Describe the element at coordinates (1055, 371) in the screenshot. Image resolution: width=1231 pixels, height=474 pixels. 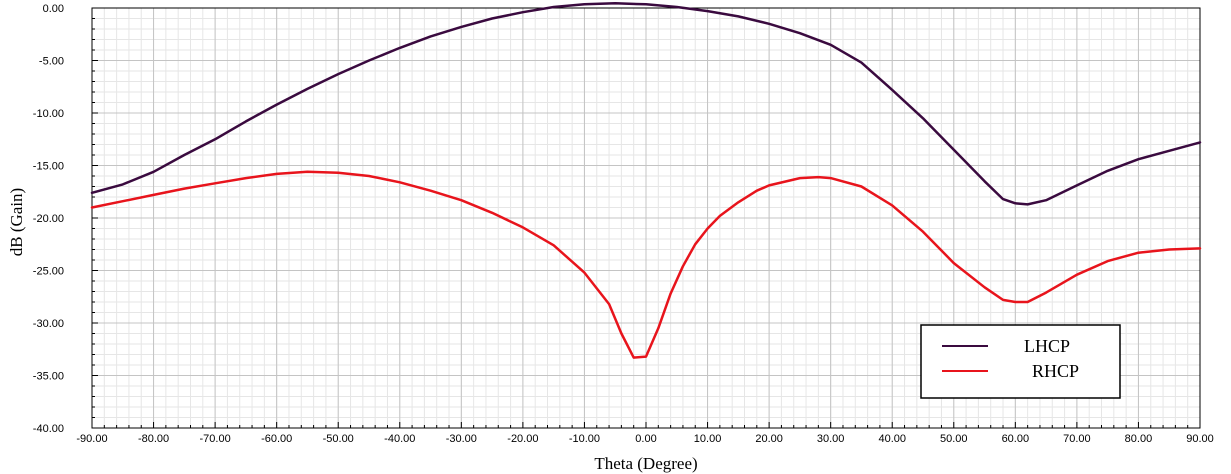
I see `legend-label-rhcp: RHCP` at that location.